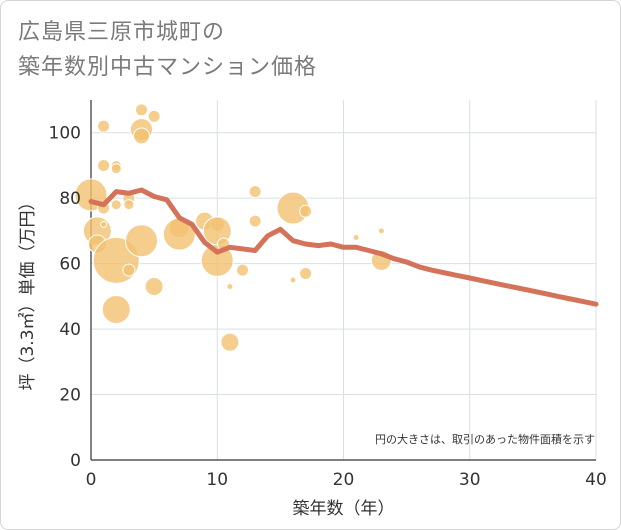  What do you see at coordinates (344, 480) in the screenshot?
I see `x-tick-label: 20` at bounding box center [344, 480].